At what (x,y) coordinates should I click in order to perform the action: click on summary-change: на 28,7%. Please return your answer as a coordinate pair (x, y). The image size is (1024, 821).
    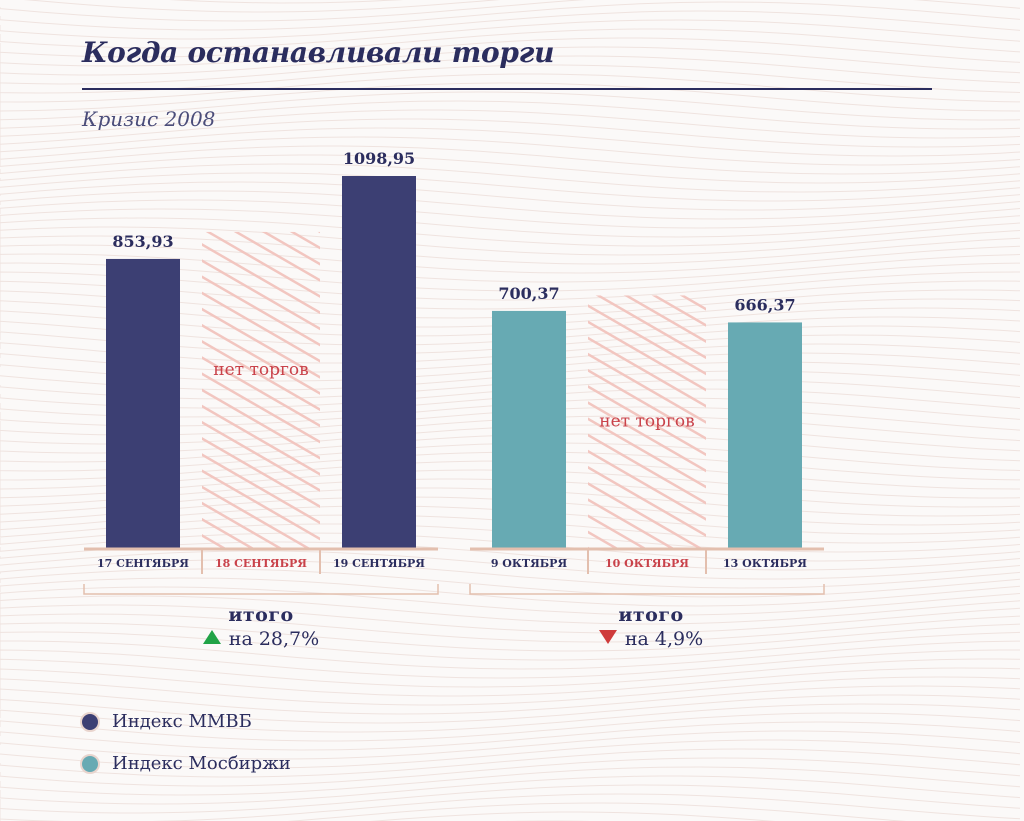
    Looking at the image, I should click on (261, 639).